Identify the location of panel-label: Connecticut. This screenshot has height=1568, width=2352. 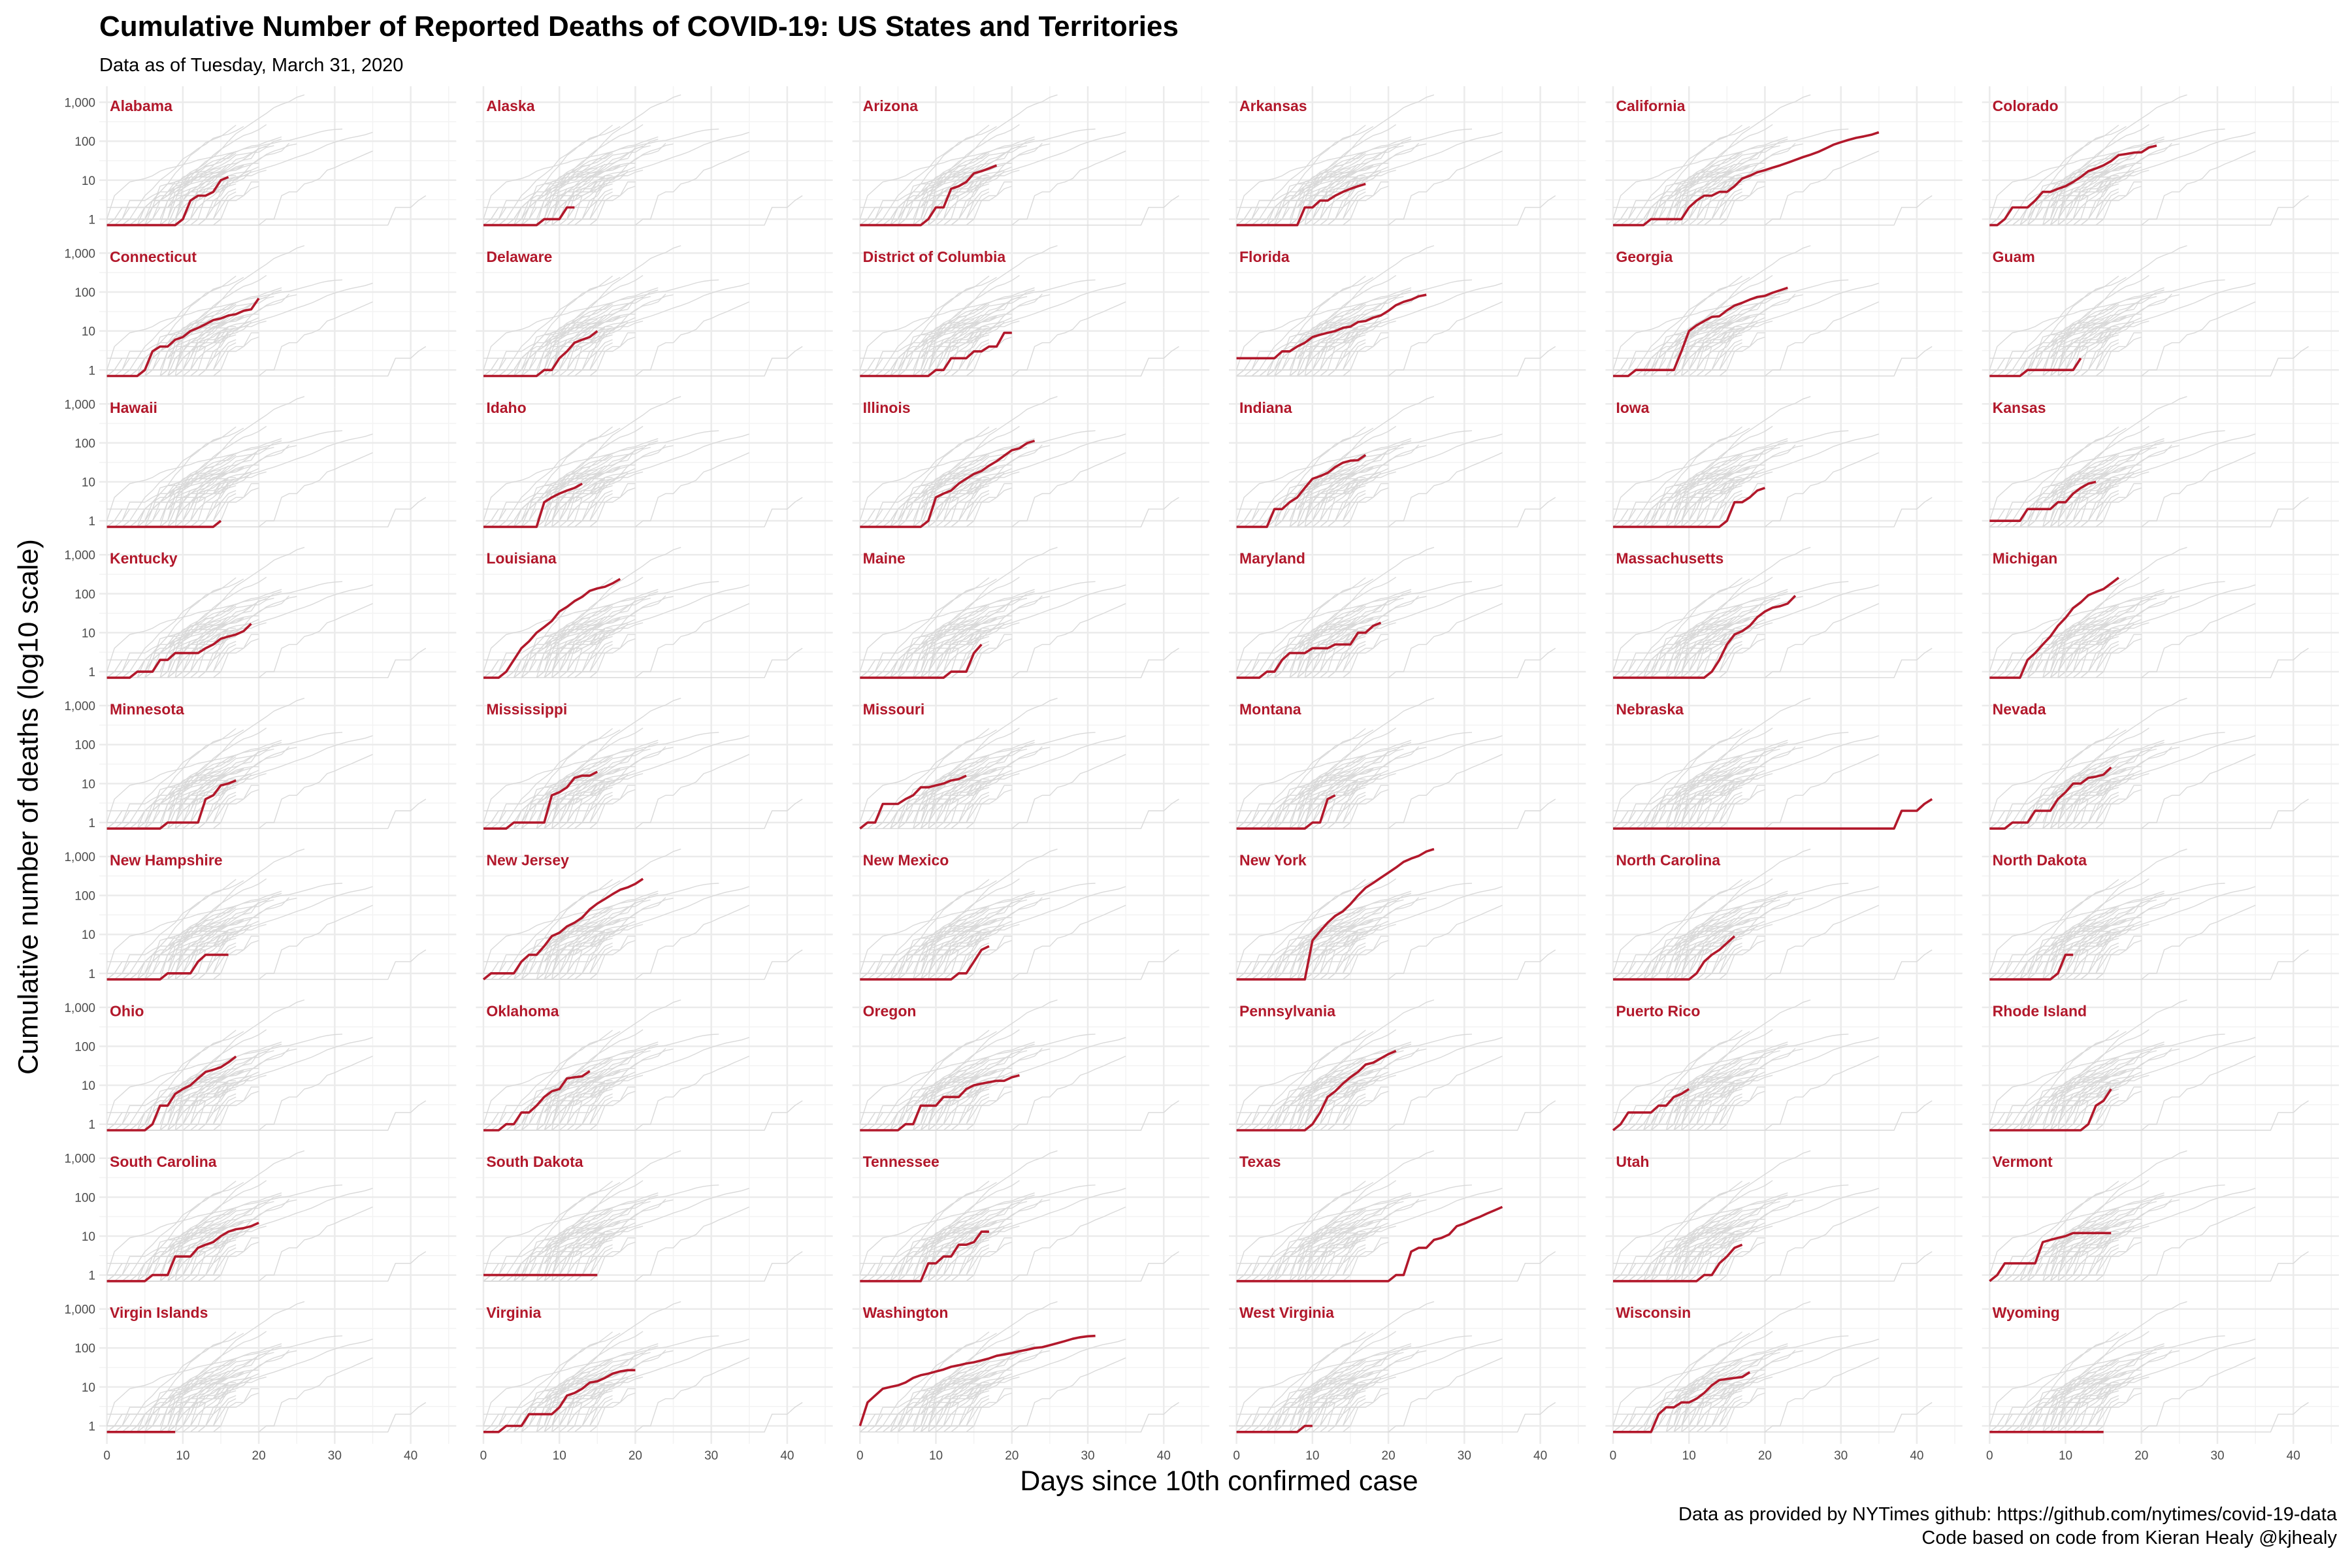
(153, 256).